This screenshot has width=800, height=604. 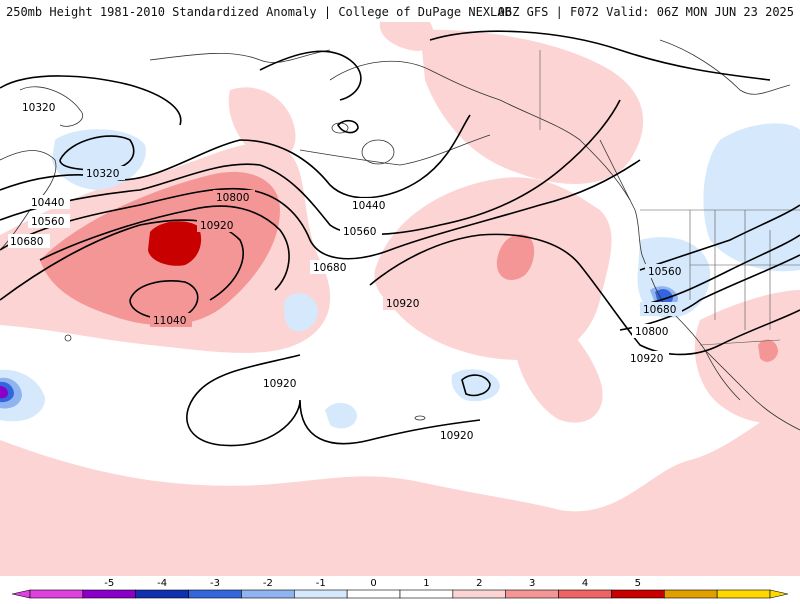 What do you see at coordinates (215, 583) in the screenshot?
I see `colorbar-tick-label: -3` at bounding box center [215, 583].